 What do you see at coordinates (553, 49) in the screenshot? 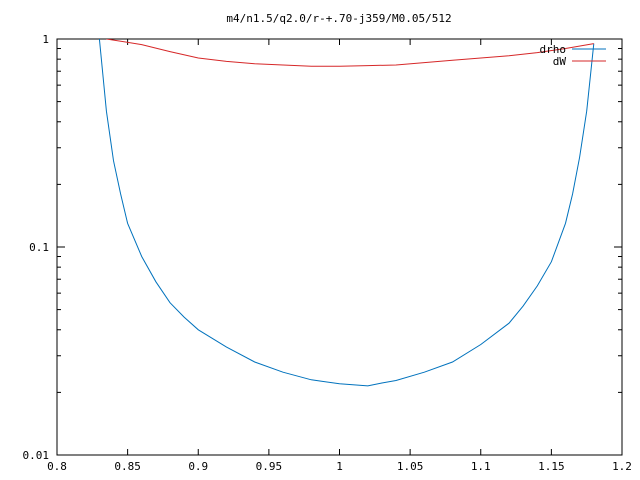
I see `legend-label: drho` at bounding box center [553, 49].